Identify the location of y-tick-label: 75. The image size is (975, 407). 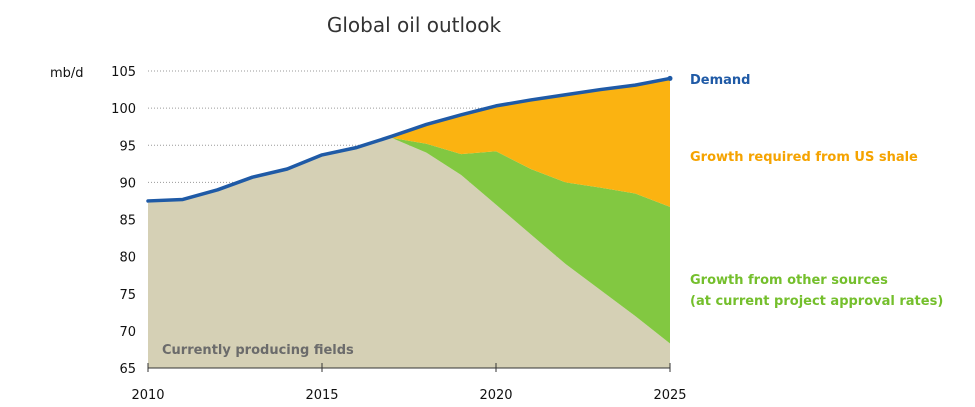
(127, 295).